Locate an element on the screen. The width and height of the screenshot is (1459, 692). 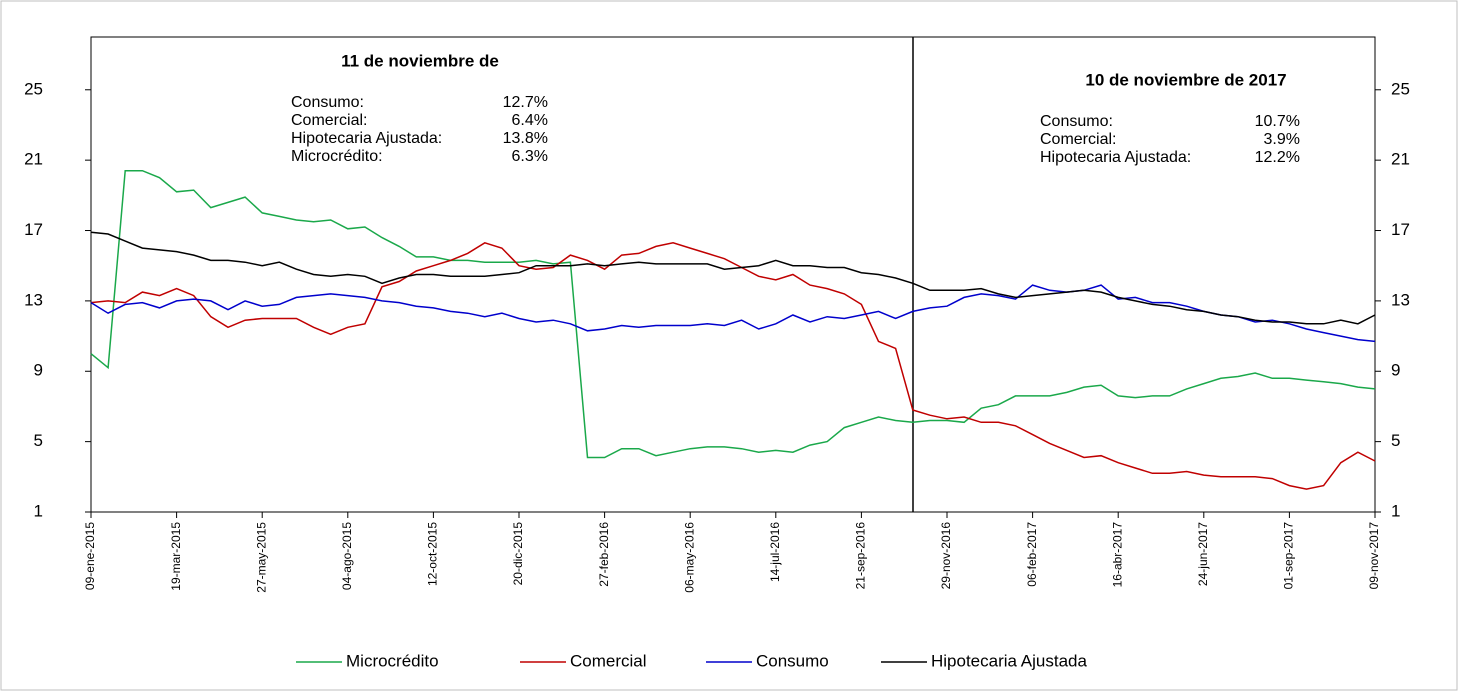
x-tick-label: 06-feb-2017 is located at coordinates (1032, 554).